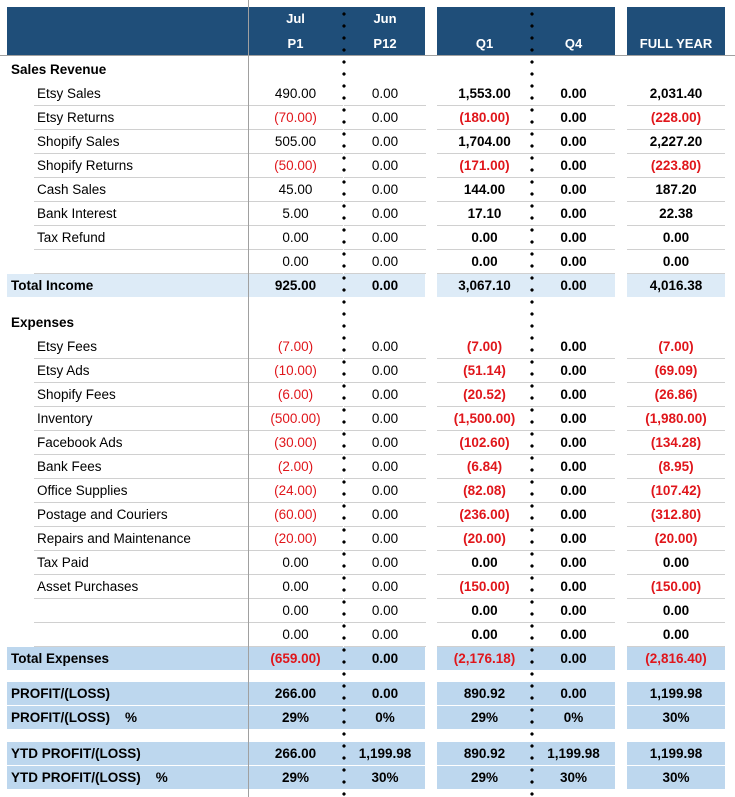 This screenshot has width=735, height=797. Describe the element at coordinates (295, 142) in the screenshot. I see `value-cell: 505.00` at that location.